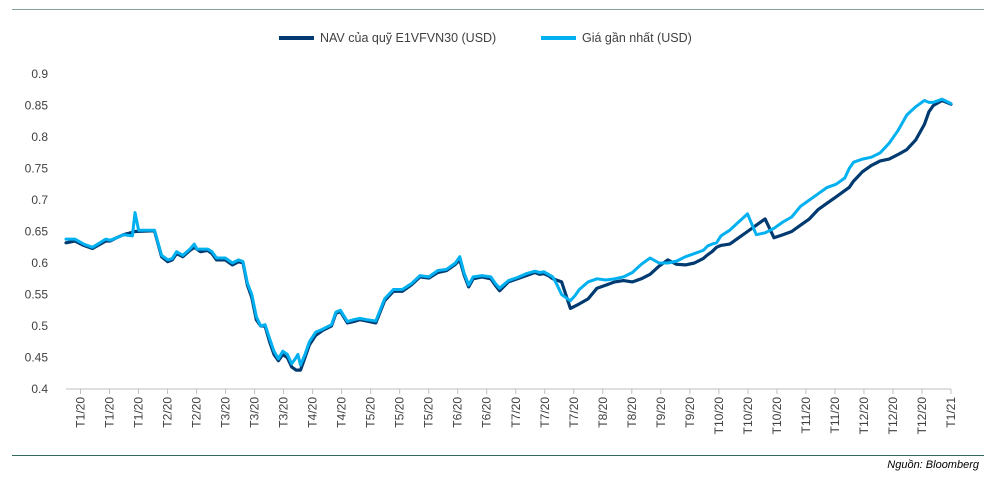 Image resolution: width=999 pixels, height=483 pixels. Describe the element at coordinates (37, 358) in the screenshot. I see `y-tick-label: 0.45` at that location.